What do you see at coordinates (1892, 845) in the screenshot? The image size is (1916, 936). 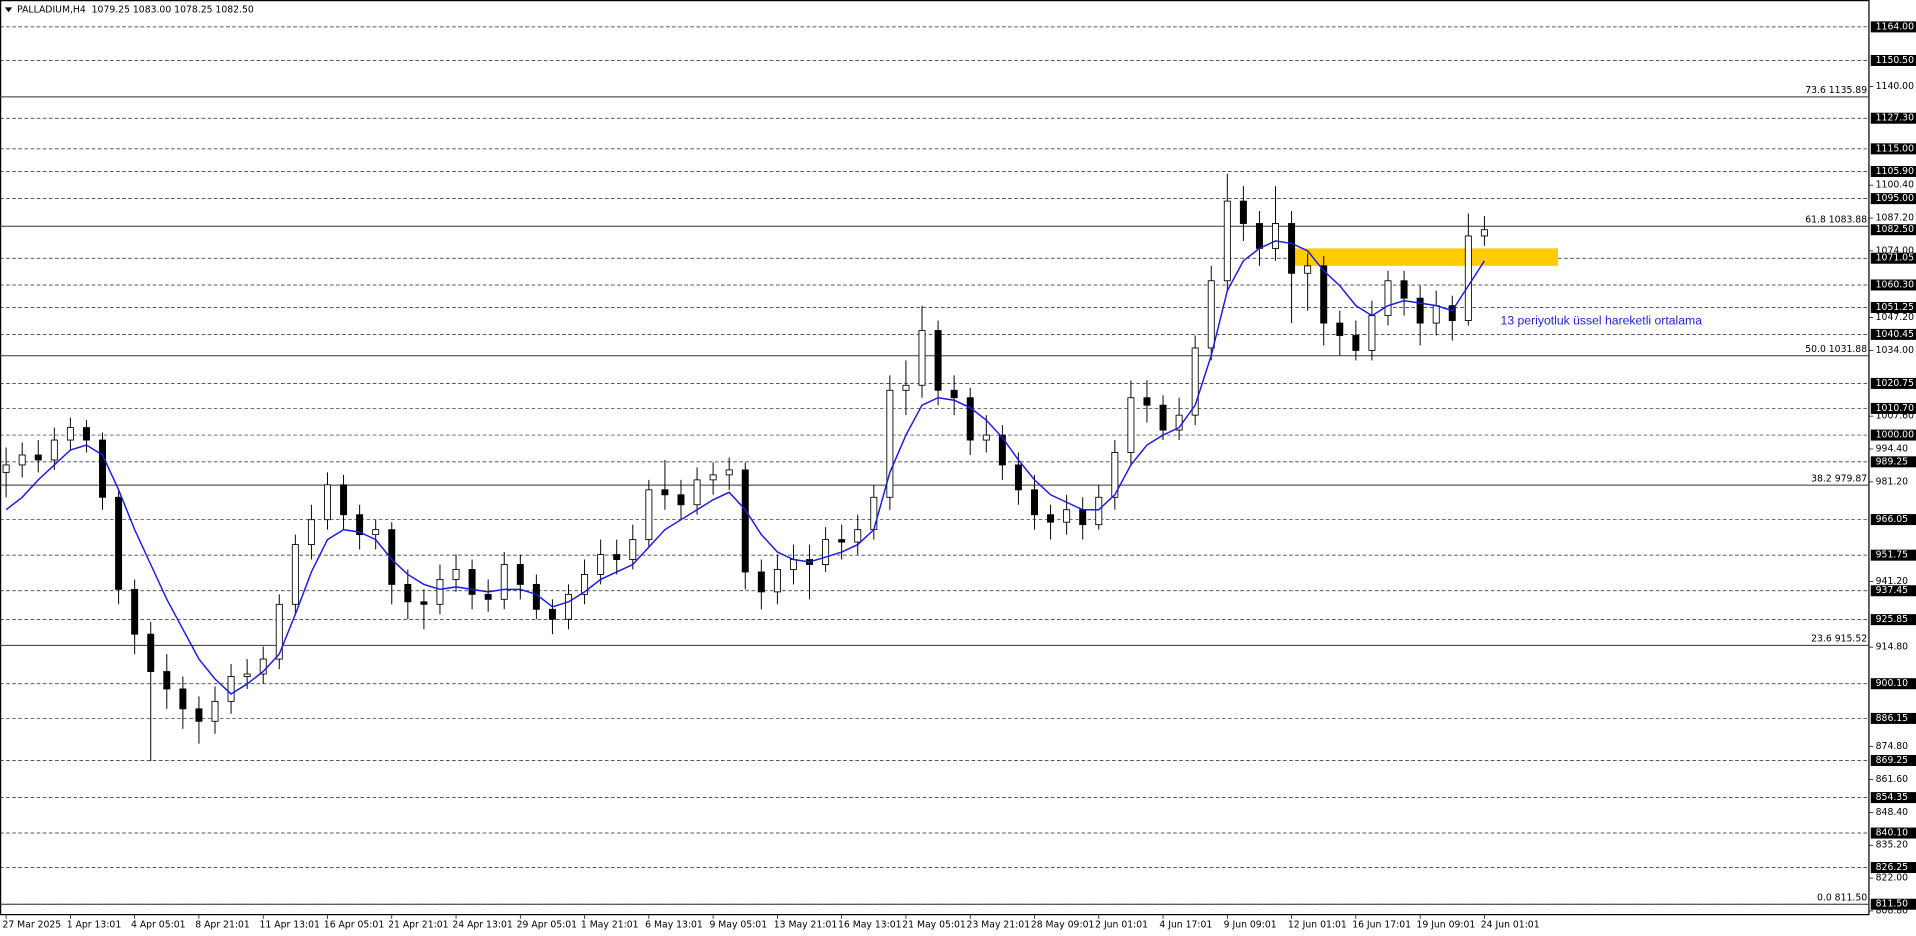 I see `y-tick-label: 835.20` at bounding box center [1892, 845].